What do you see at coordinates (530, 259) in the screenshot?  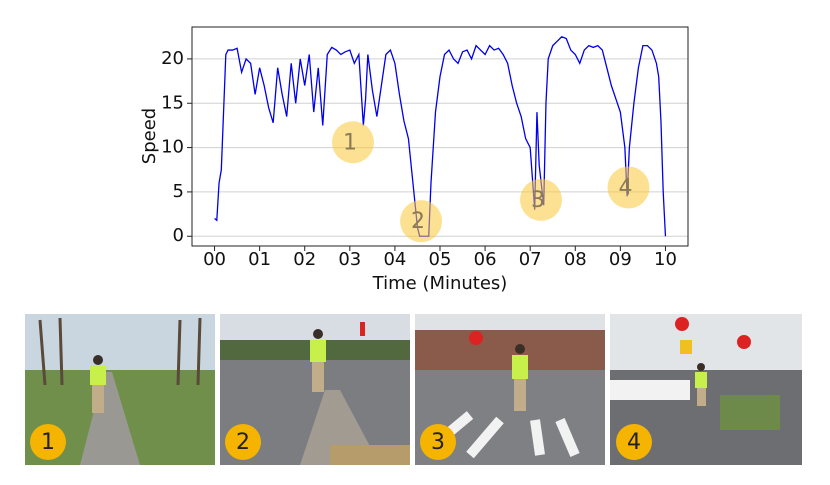 I see `x-tick-label: 07` at bounding box center [530, 259].